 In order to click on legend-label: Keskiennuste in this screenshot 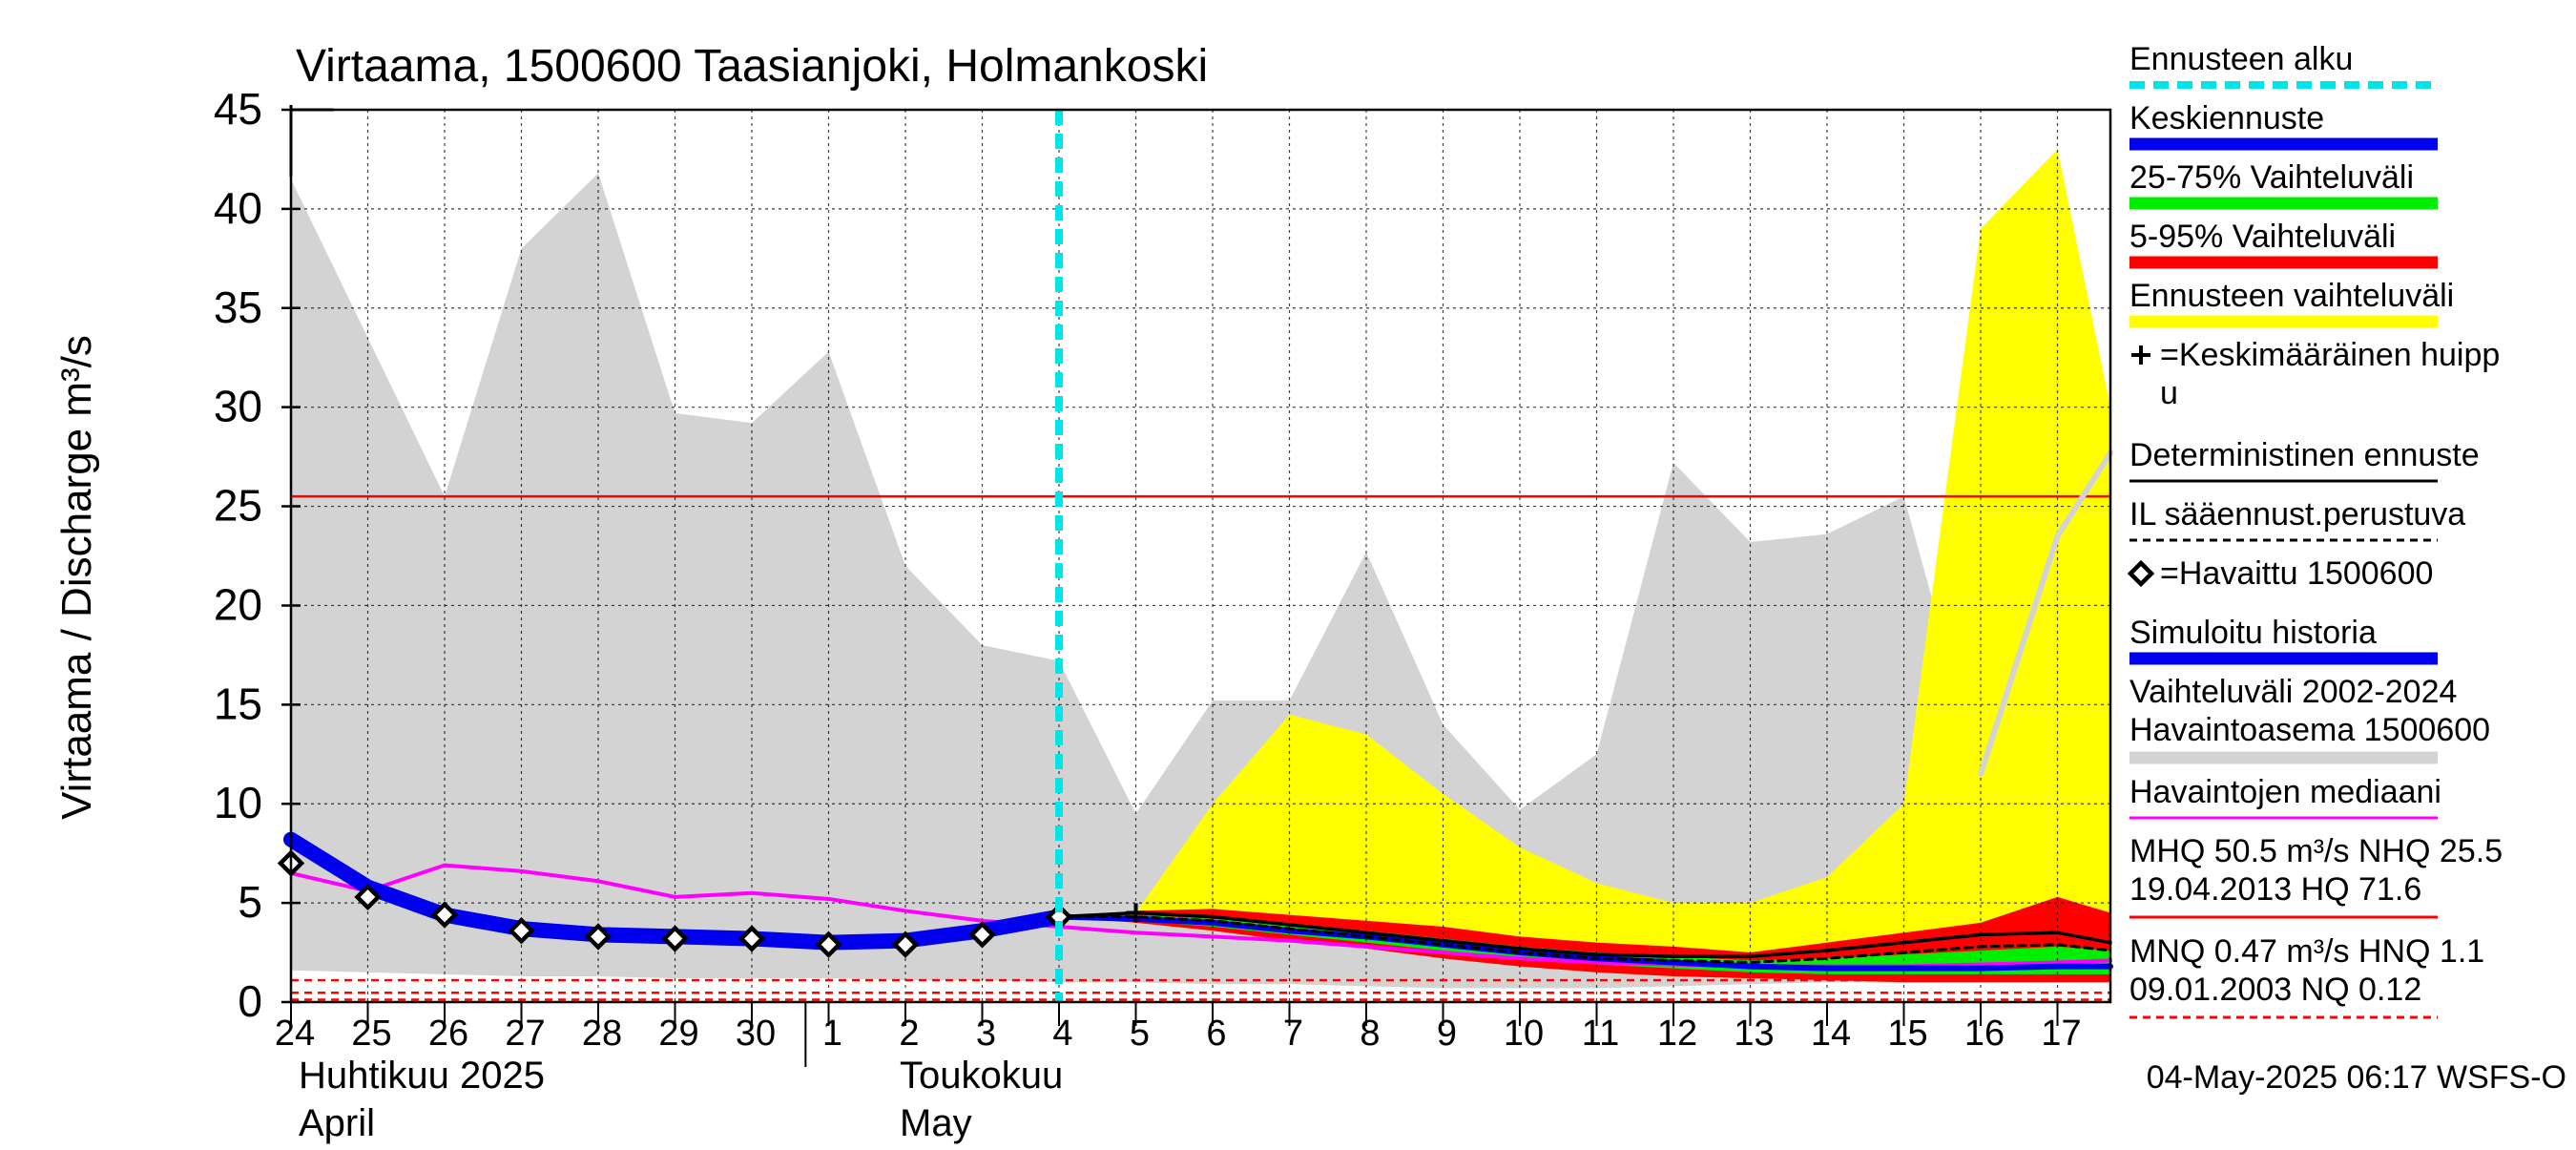, I will do `click(2226, 118)`.